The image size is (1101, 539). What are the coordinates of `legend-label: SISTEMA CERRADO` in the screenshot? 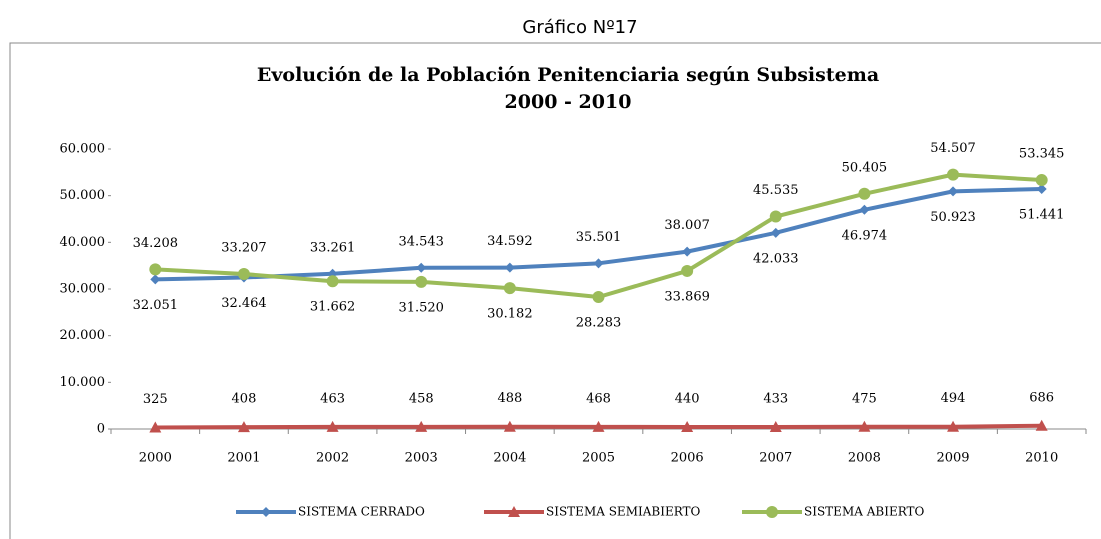 It's located at (361, 512).